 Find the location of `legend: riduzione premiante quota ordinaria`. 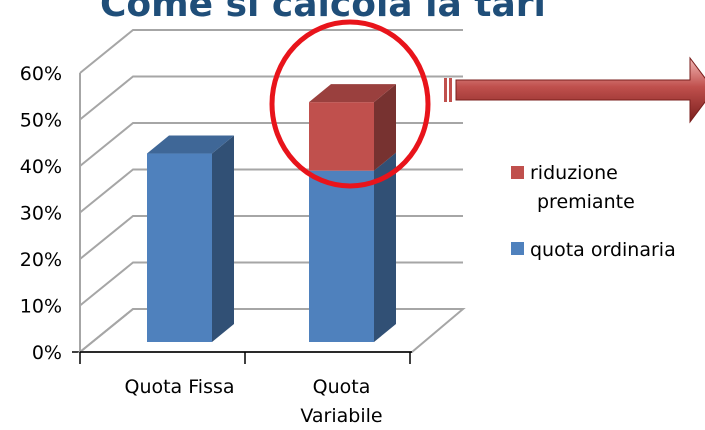

legend: riduzione premiante quota ordinaria is located at coordinates (593, 211).